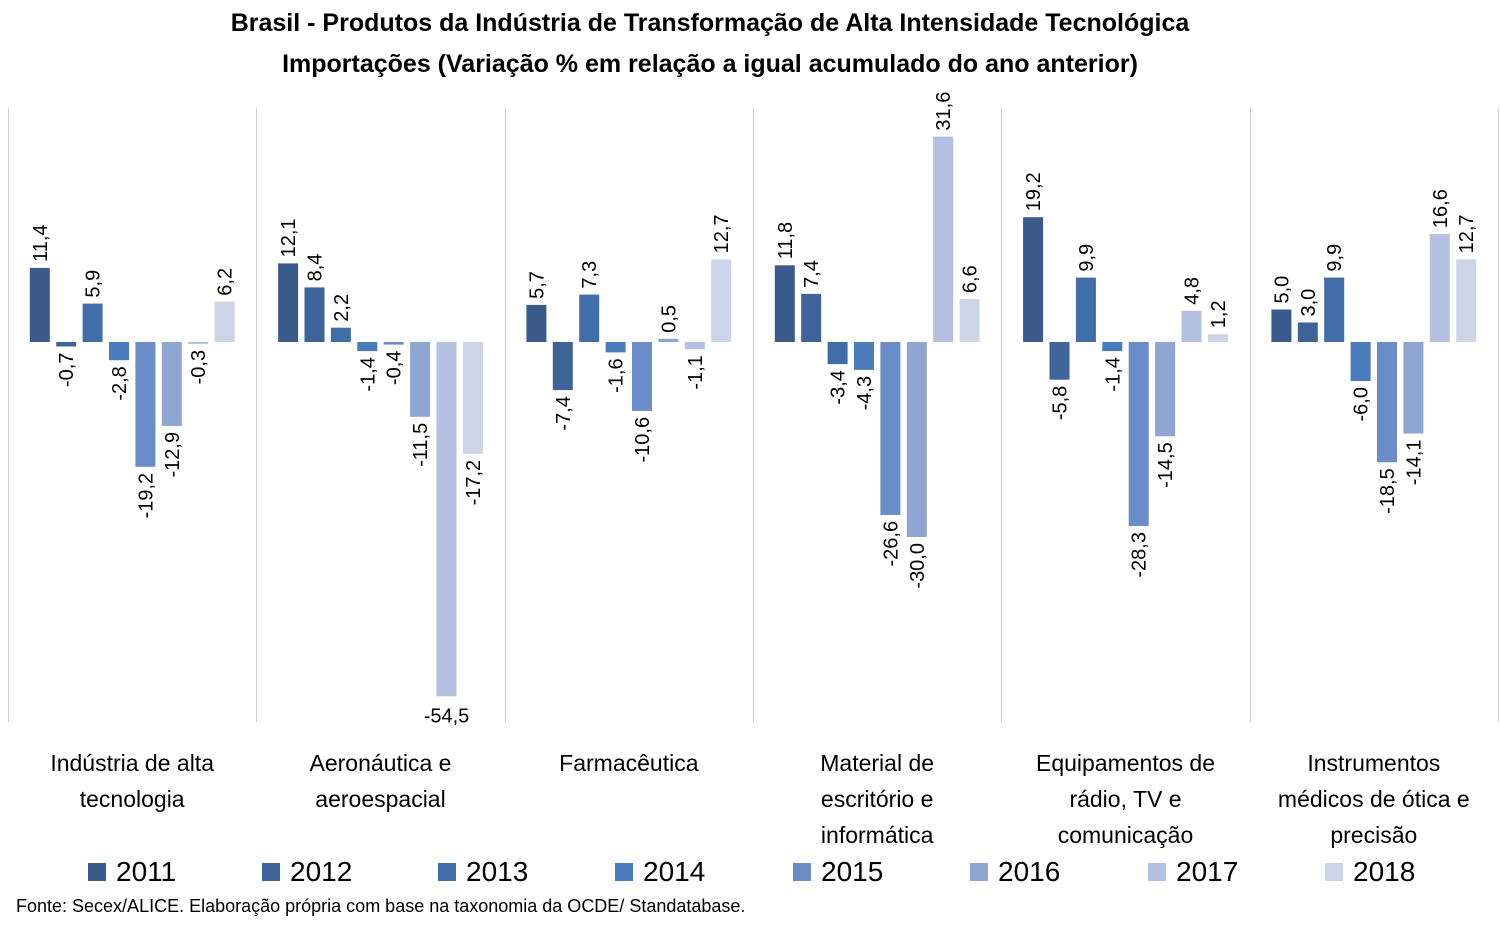 The height and width of the screenshot is (928, 1500). I want to click on category-label: Indústria de alta tecnologia, so click(132, 781).